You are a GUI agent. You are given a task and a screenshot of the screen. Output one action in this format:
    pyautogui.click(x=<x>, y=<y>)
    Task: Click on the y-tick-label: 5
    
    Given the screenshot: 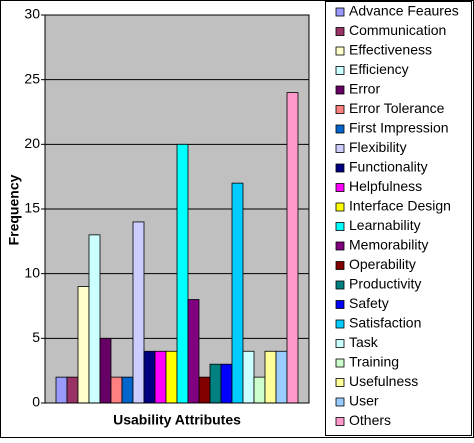 What is the action you would take?
    pyautogui.click(x=36, y=337)
    